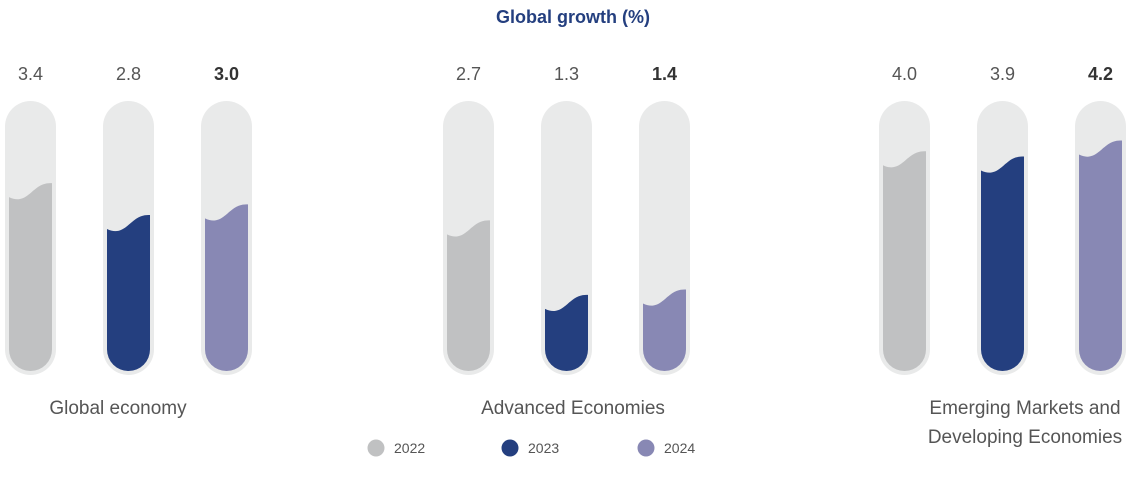  Describe the element at coordinates (118, 408) in the screenshot. I see `category-label: Global economy` at that location.